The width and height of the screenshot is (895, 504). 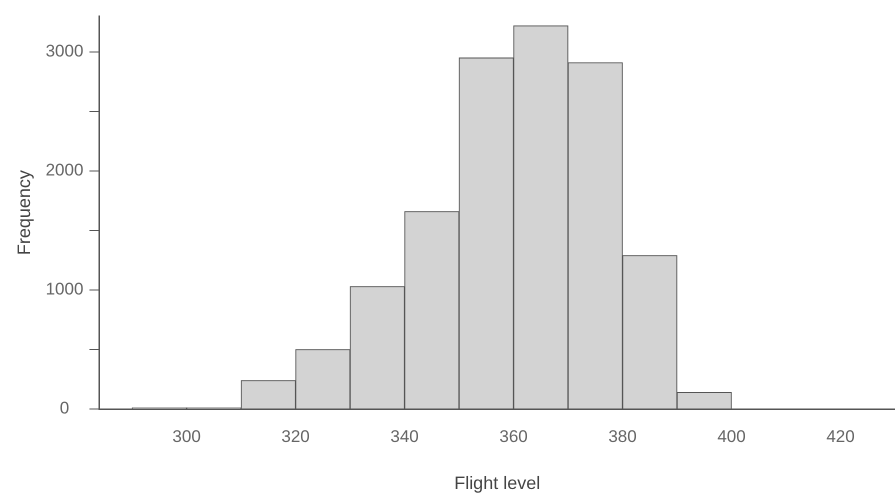 I want to click on y-tick-label: 3000, so click(x=65, y=51).